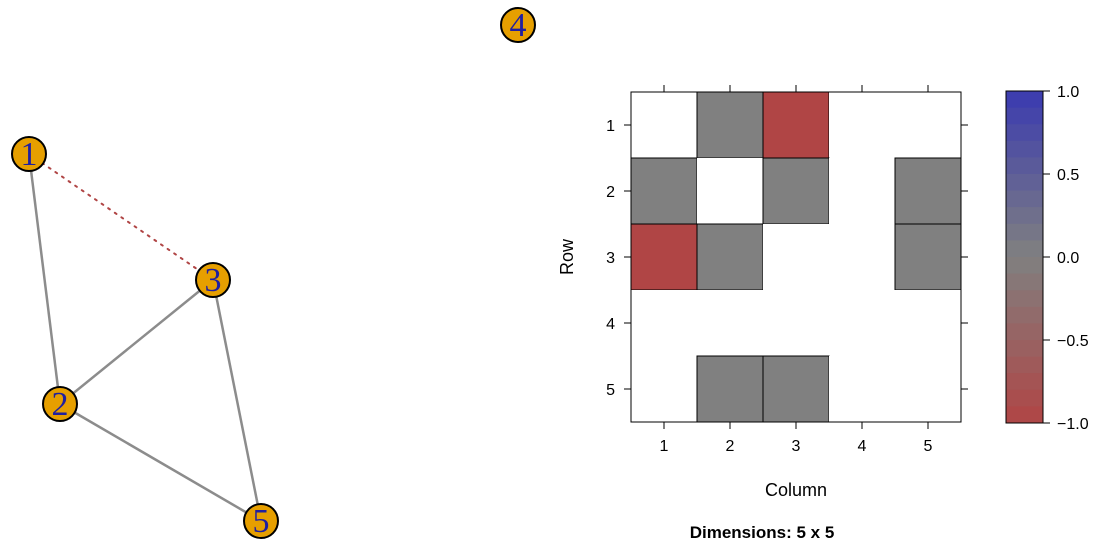  I want to click on color-scale-tick-label: −0.5, so click(1073, 341).